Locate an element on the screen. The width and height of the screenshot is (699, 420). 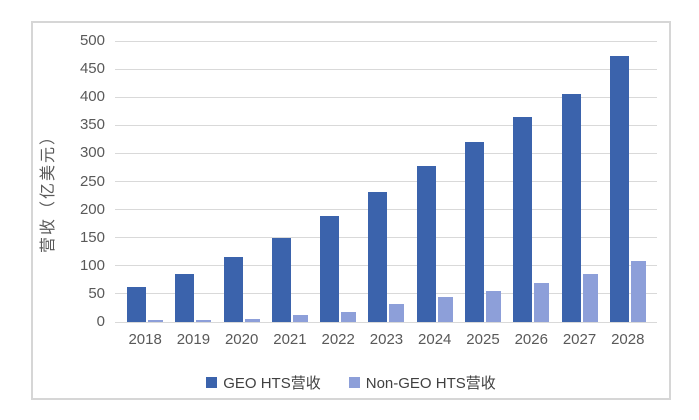
bar-2027-geo is located at coordinates (571, 207).